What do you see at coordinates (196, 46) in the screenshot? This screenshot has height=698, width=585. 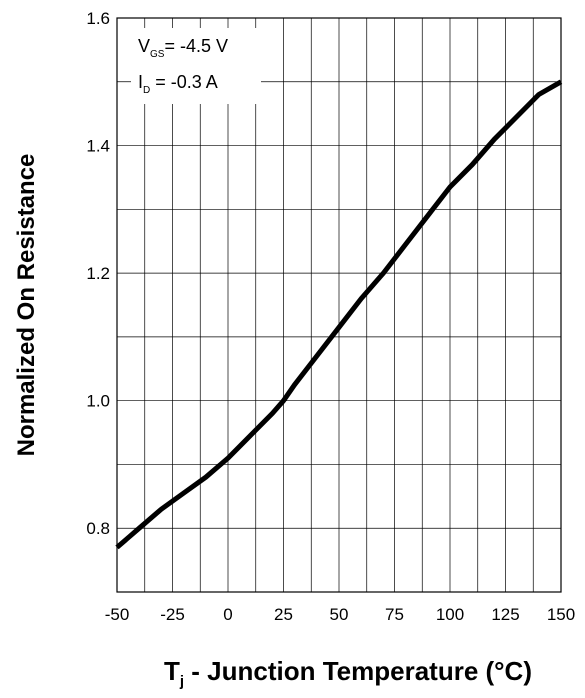 I see `annotation-vgs-value: = -4.5 V` at bounding box center [196, 46].